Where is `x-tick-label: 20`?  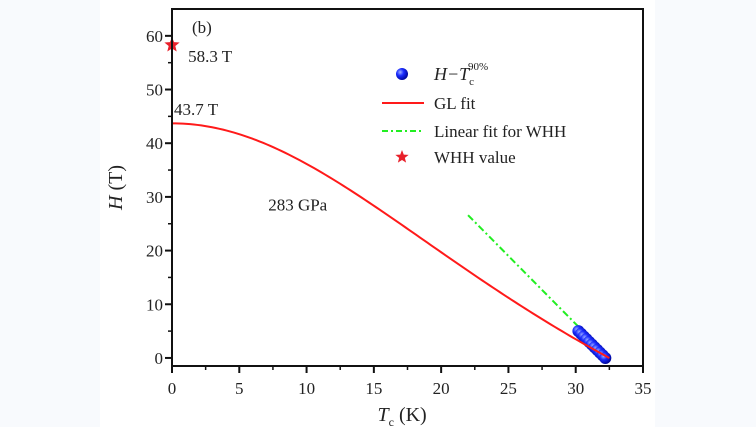 x-tick-label: 20 is located at coordinates (441, 388).